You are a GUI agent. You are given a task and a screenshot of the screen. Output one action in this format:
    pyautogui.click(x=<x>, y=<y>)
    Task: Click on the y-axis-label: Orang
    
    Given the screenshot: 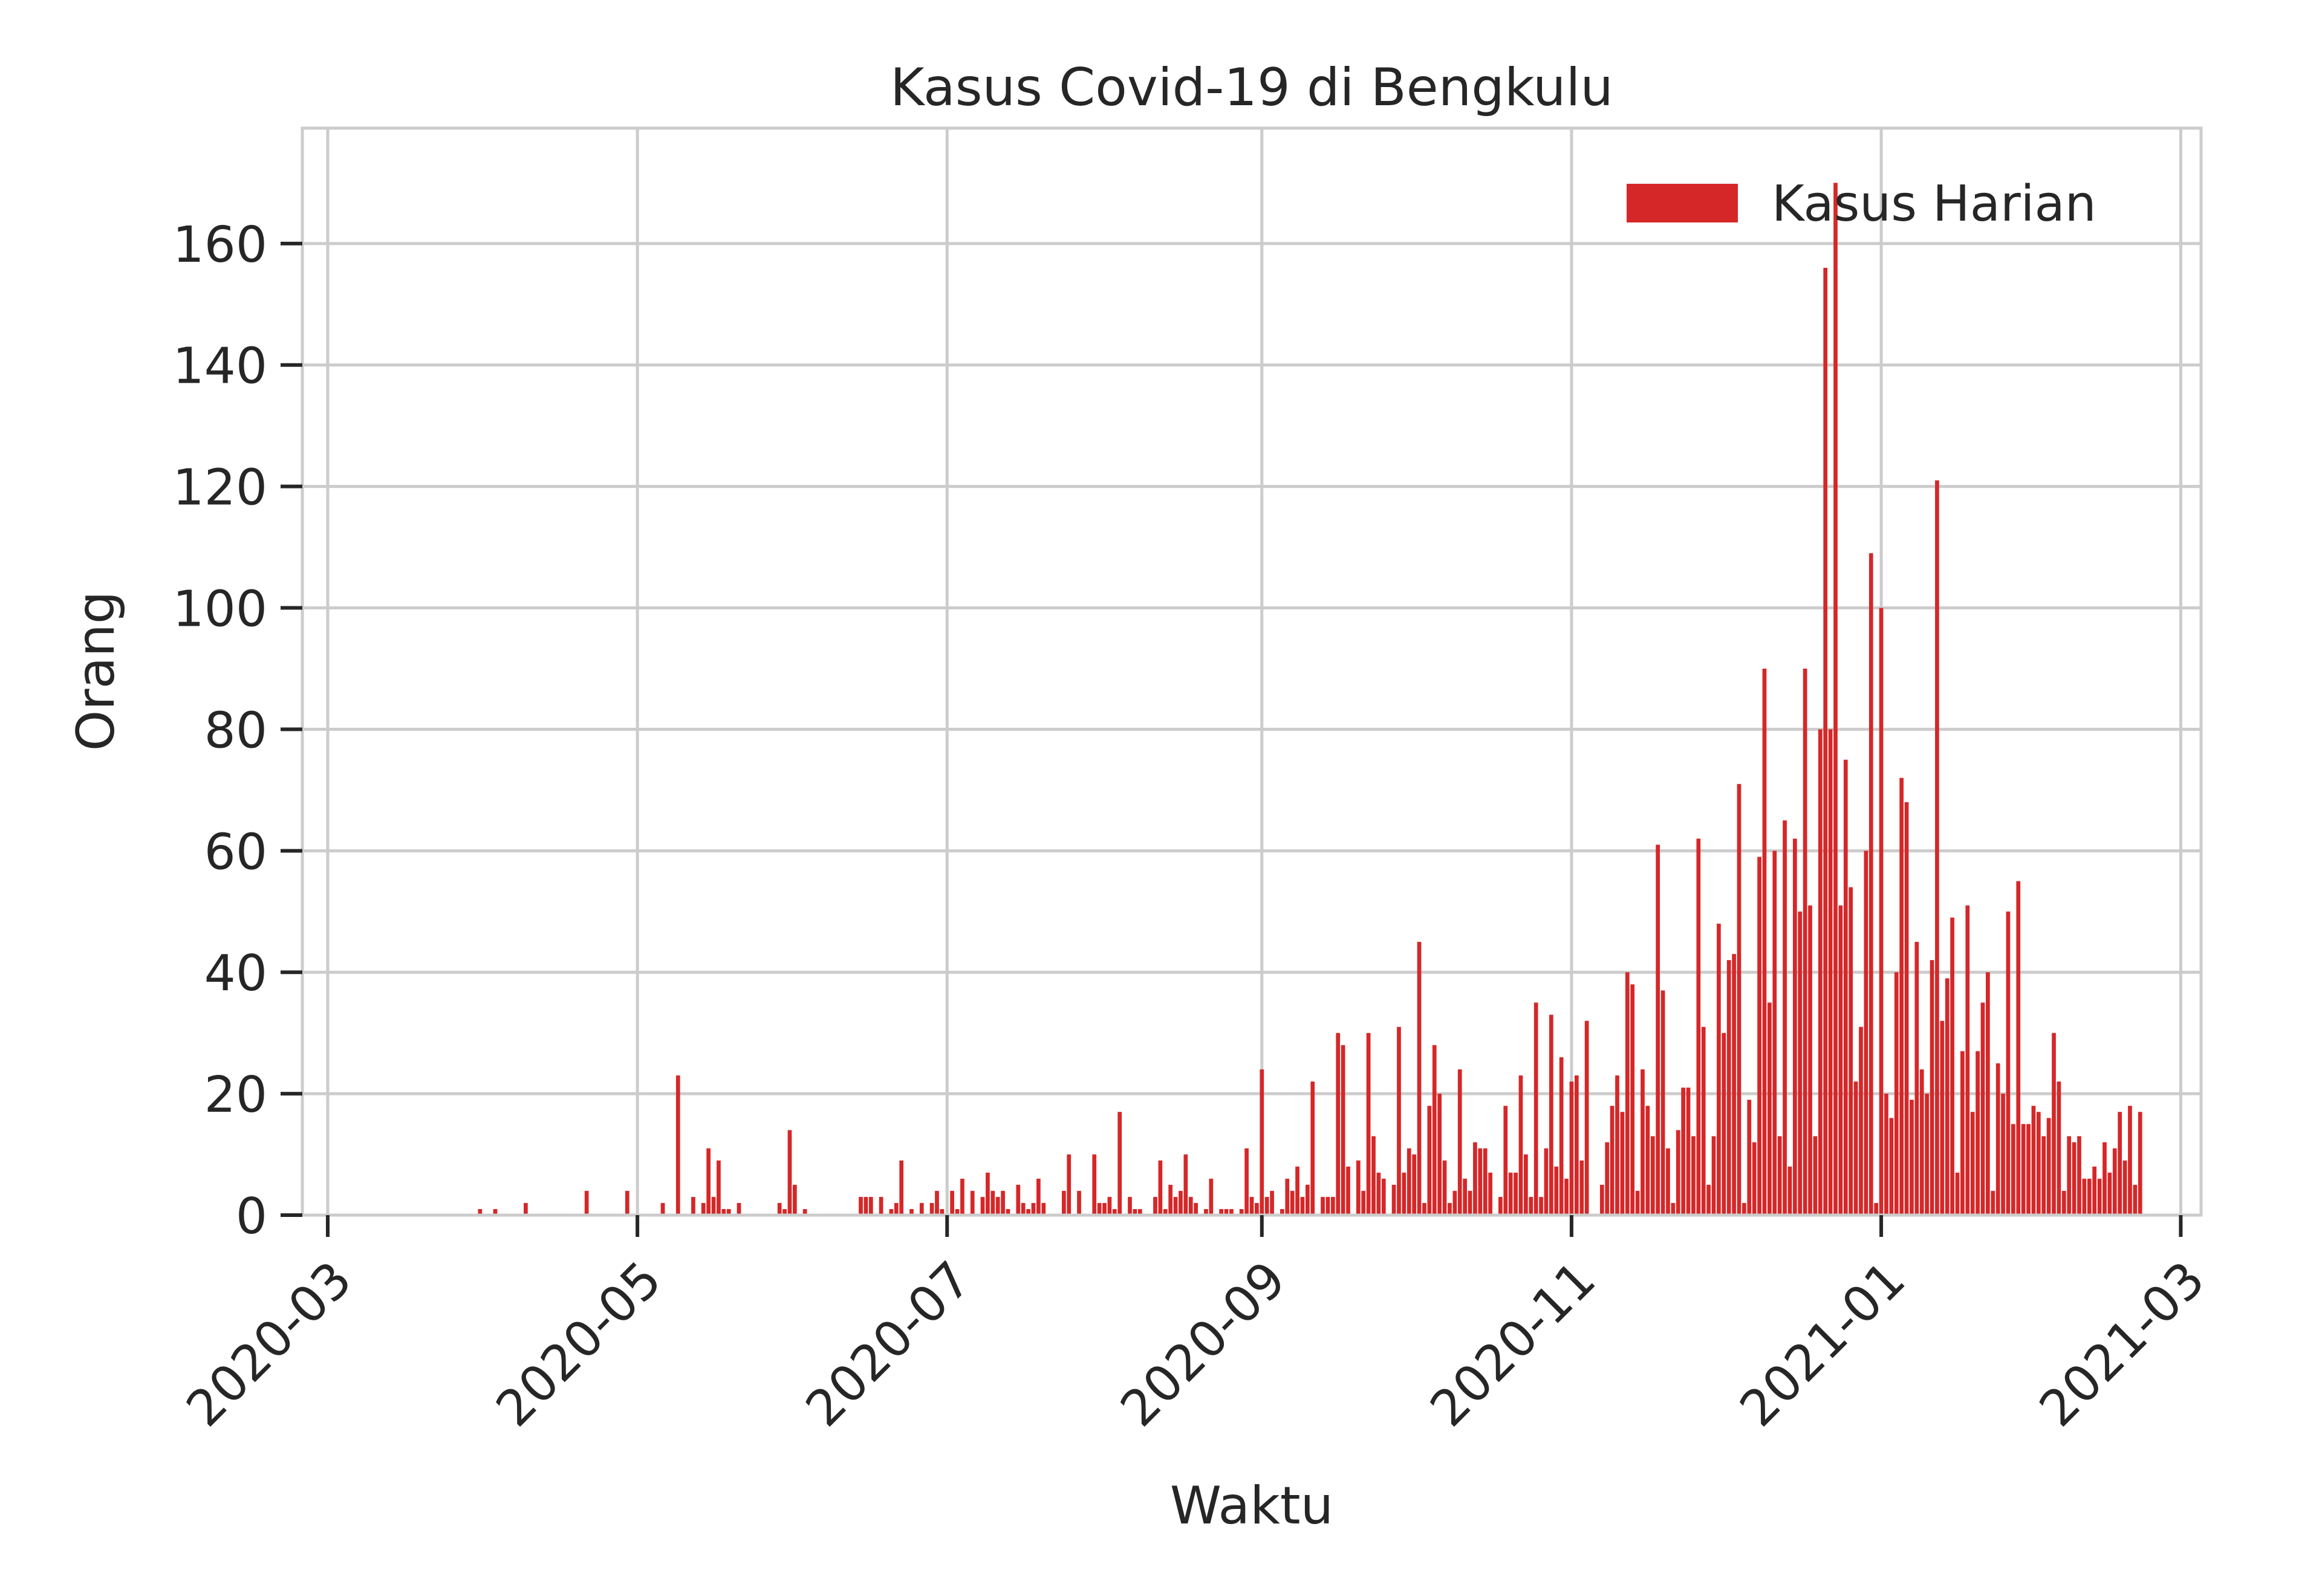 What is the action you would take?
    pyautogui.click(x=96, y=671)
    